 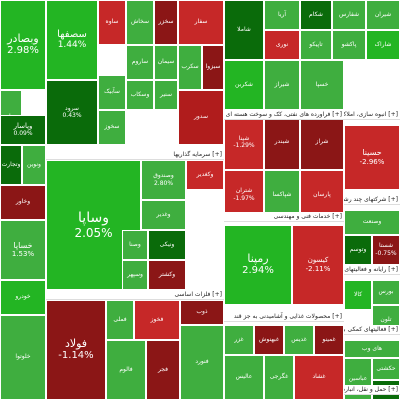 I want to click on sector-header: [+] رایانه و فعالیتهای وابسته, so click(x=372, y=270).